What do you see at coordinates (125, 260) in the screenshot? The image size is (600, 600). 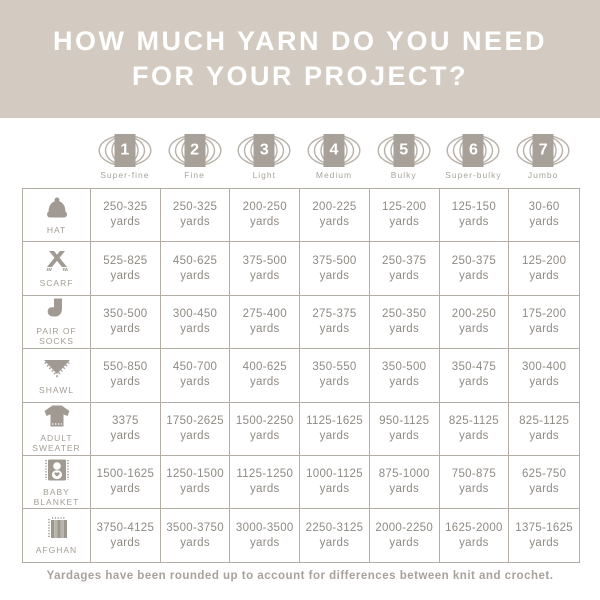 I see `yardage-range: 525-825` at bounding box center [125, 260].